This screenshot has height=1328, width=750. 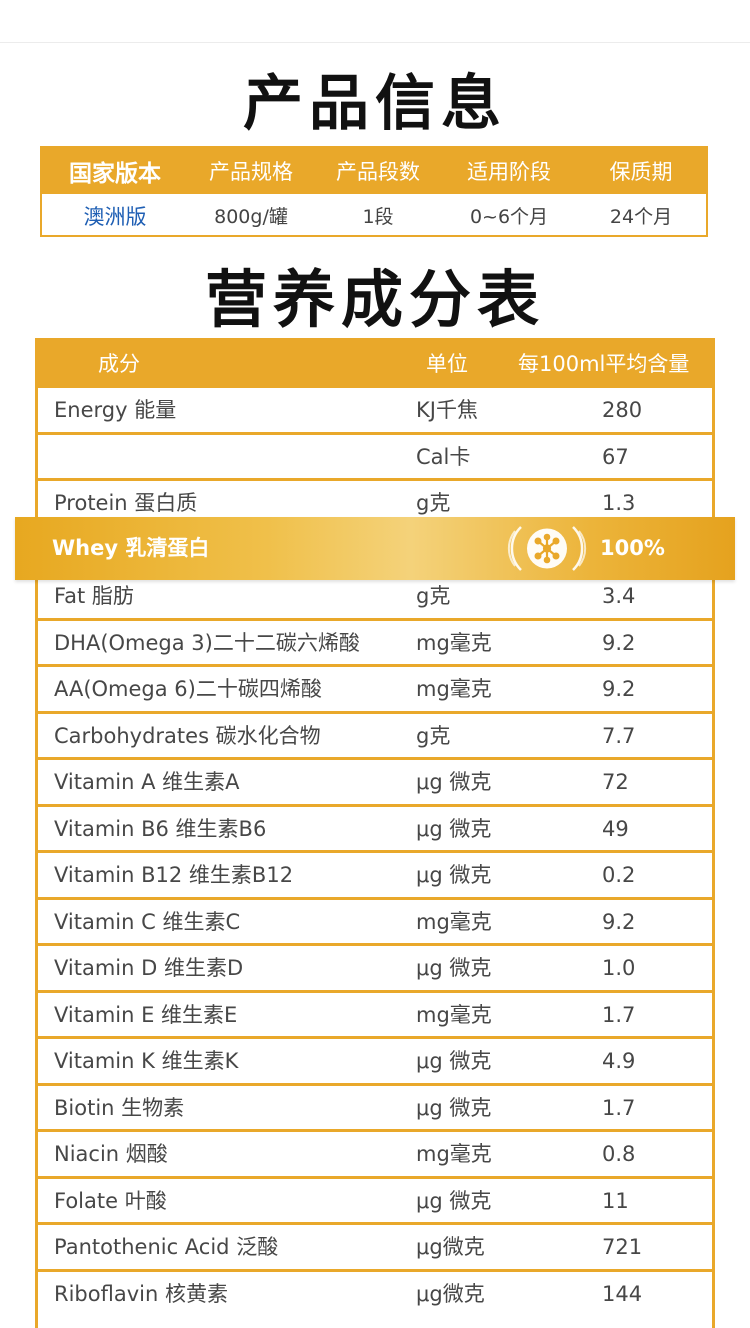 What do you see at coordinates (375, 876) in the screenshot?
I see `table-row: Vitamin B12 维生素B12 μg 微克 0.2` at bounding box center [375, 876].